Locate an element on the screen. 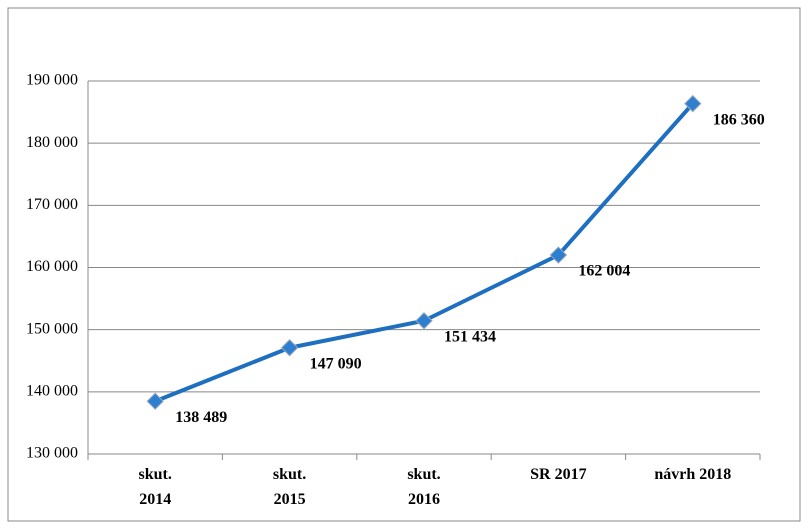  x-tick-label: návrh 2018 is located at coordinates (693, 474).